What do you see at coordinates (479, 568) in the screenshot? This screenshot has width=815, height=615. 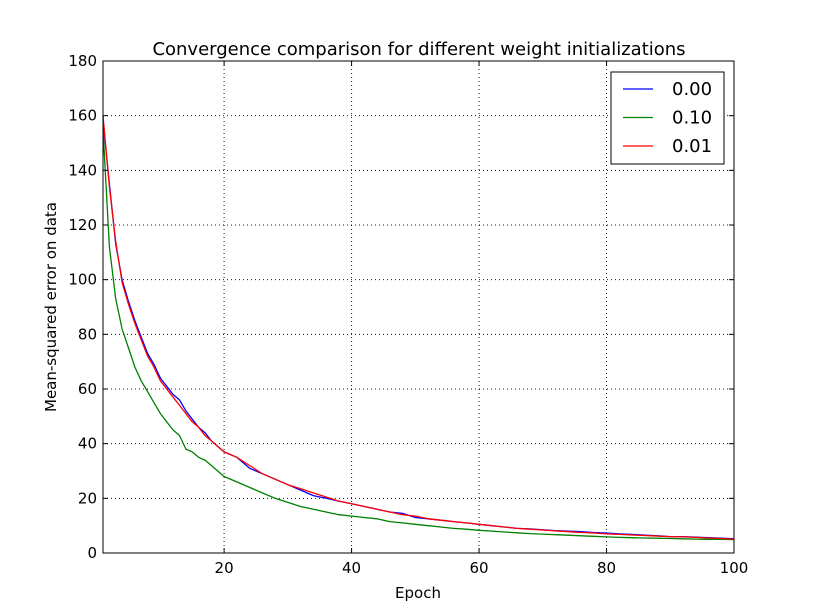 I see `x-tick-label: 60` at bounding box center [479, 568].